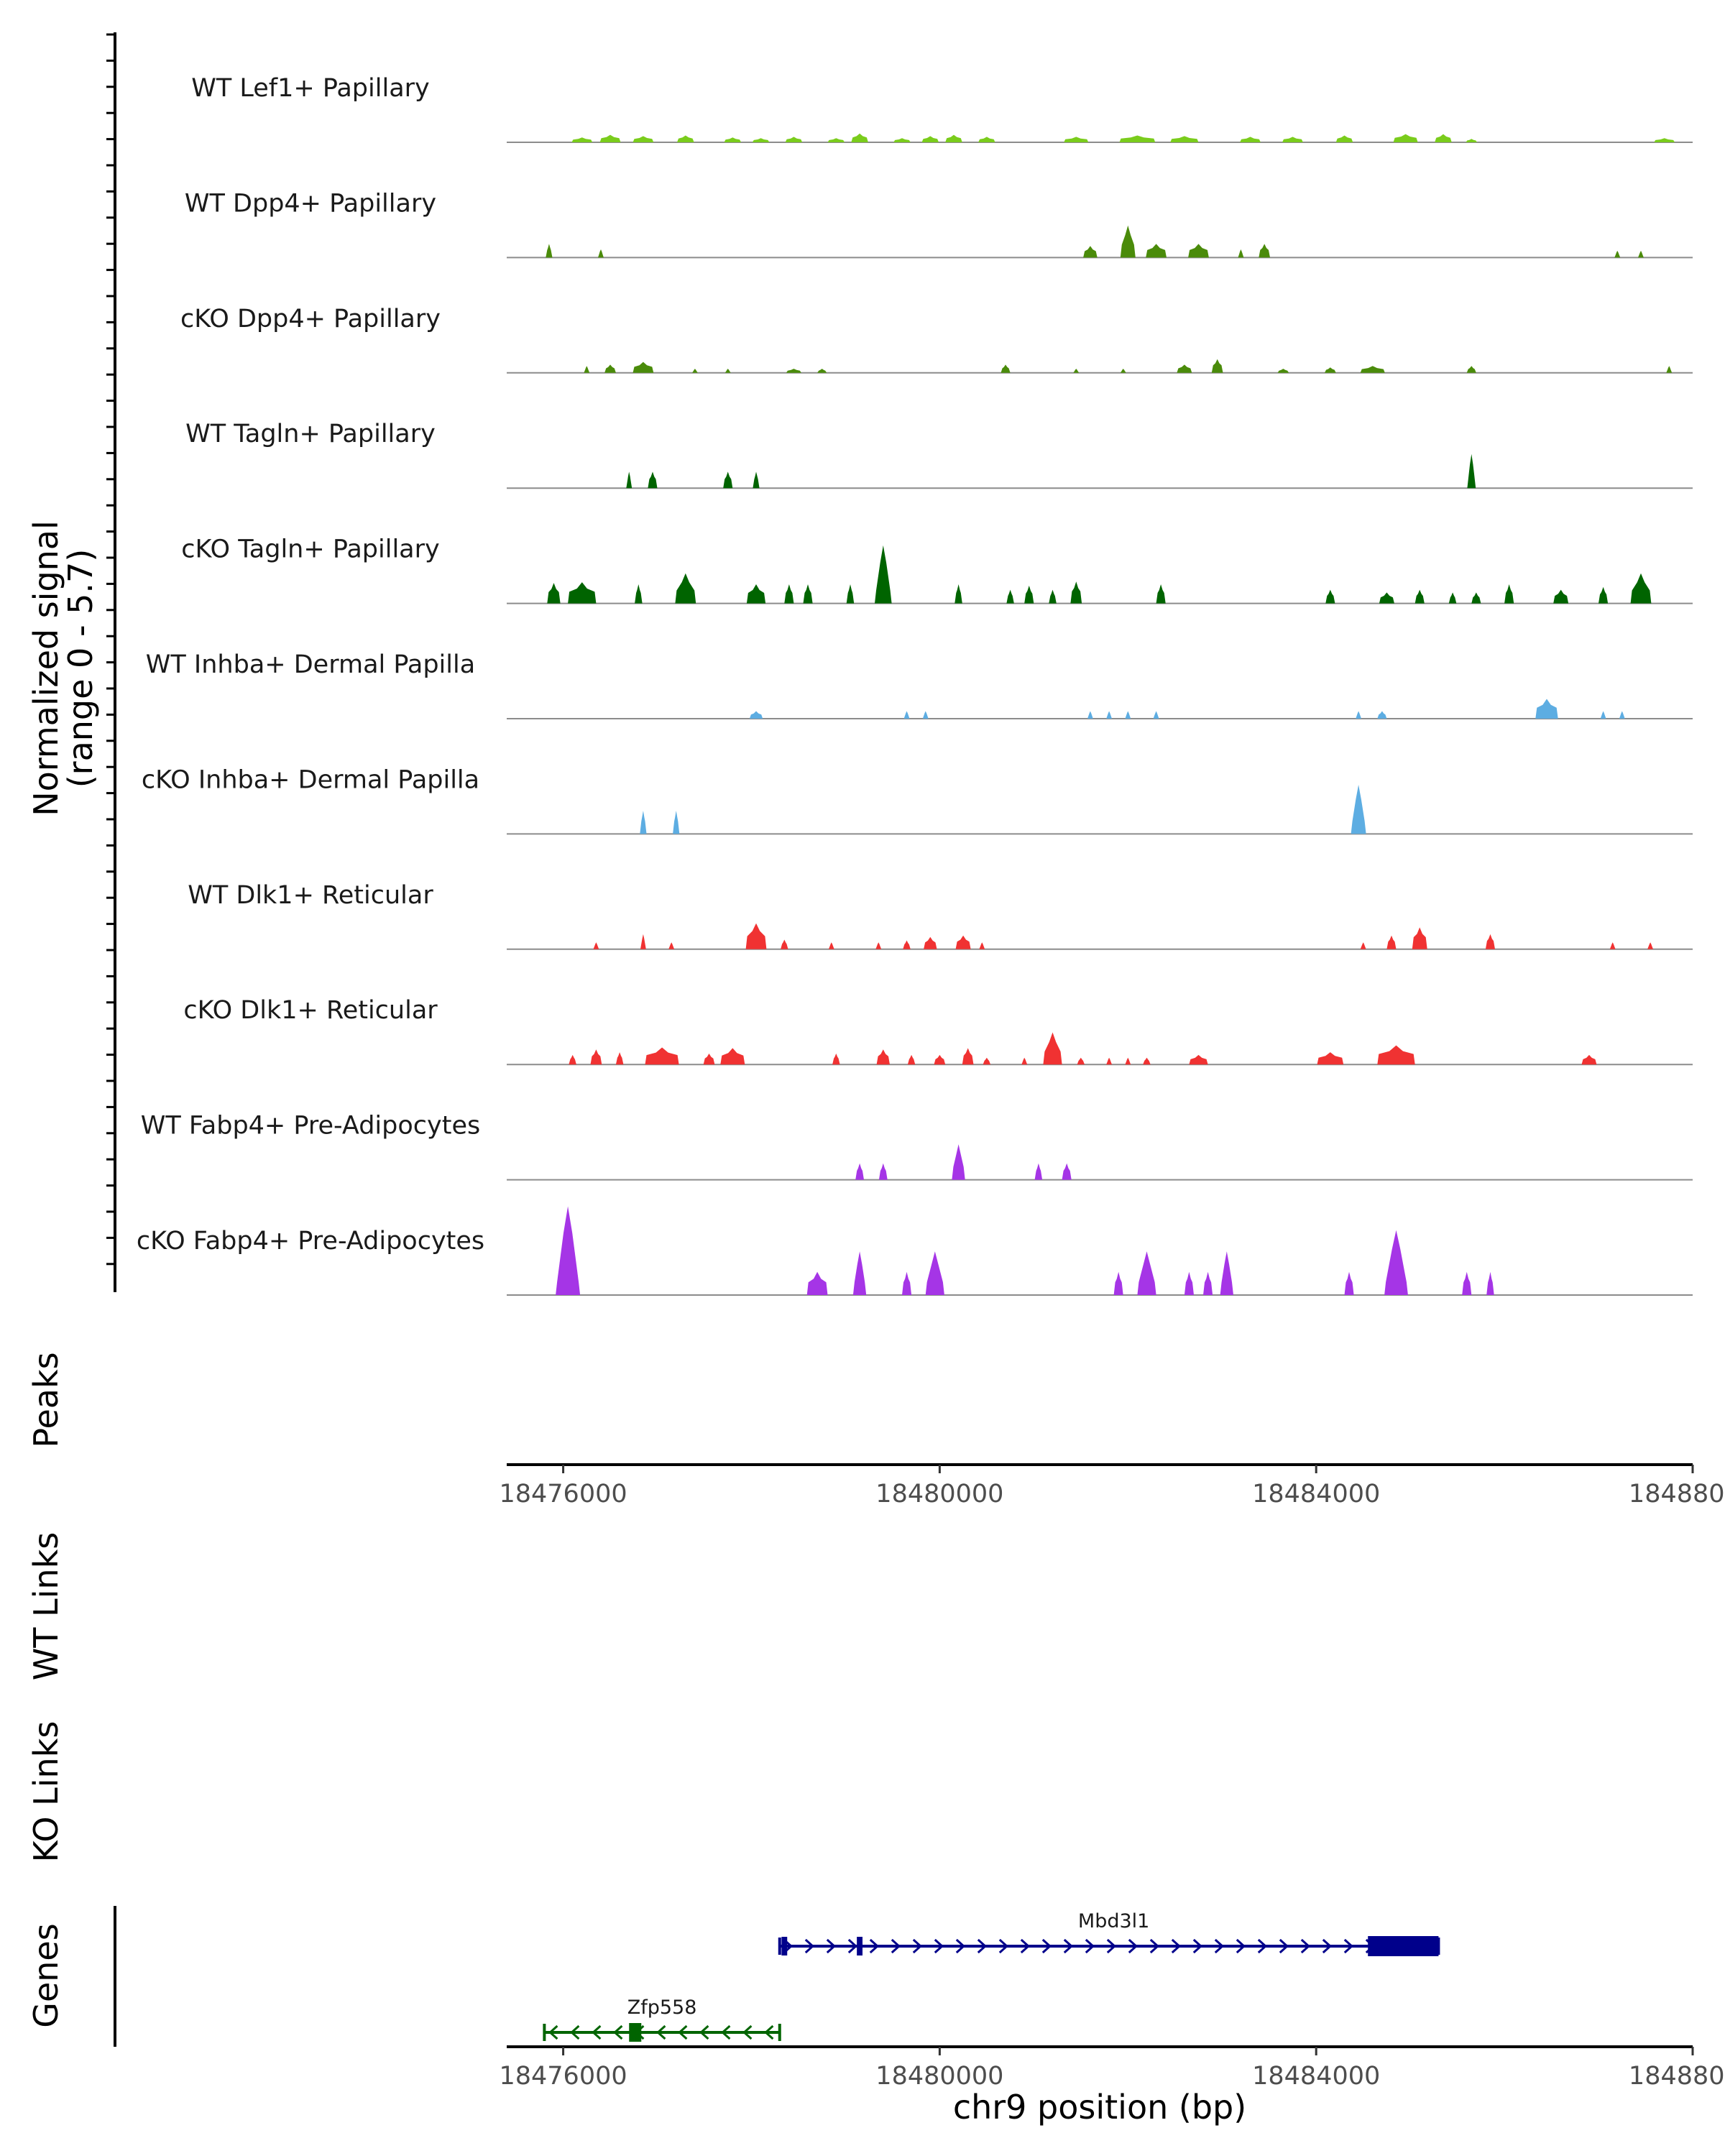  I want to click on track-7: WT Dlk1+ Reticular, so click(940, 915).